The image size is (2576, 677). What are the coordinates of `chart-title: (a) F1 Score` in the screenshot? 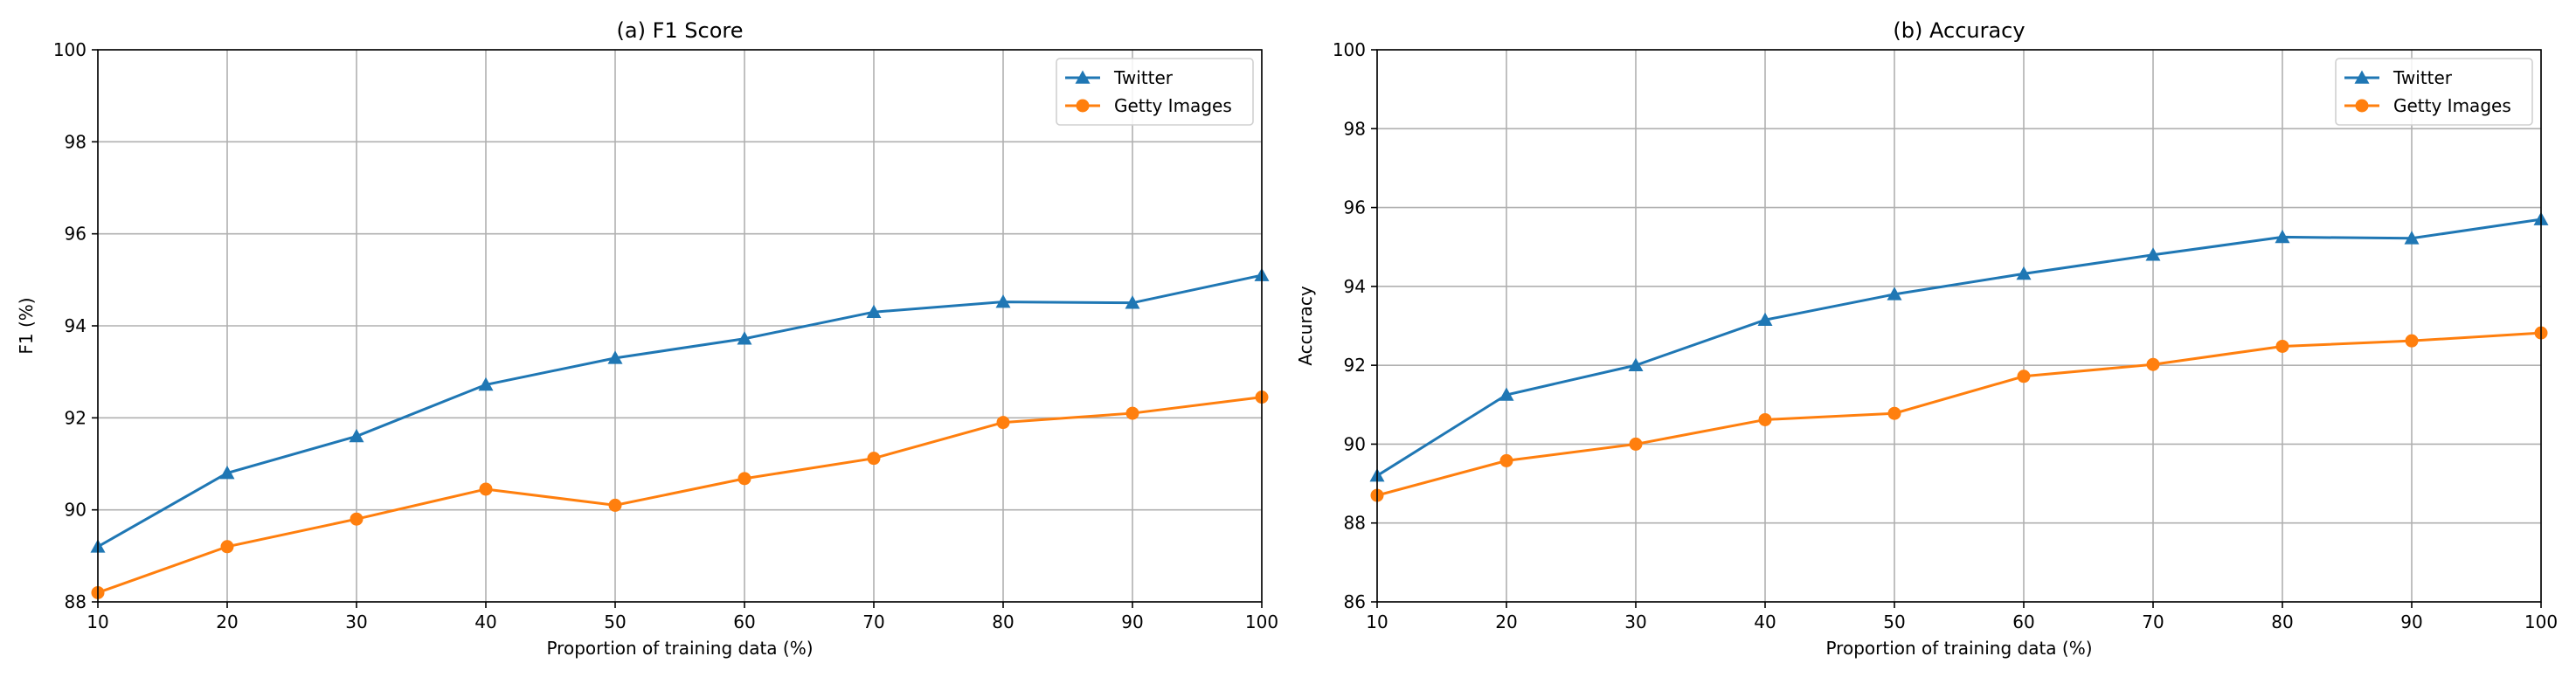 It's located at (680, 30).